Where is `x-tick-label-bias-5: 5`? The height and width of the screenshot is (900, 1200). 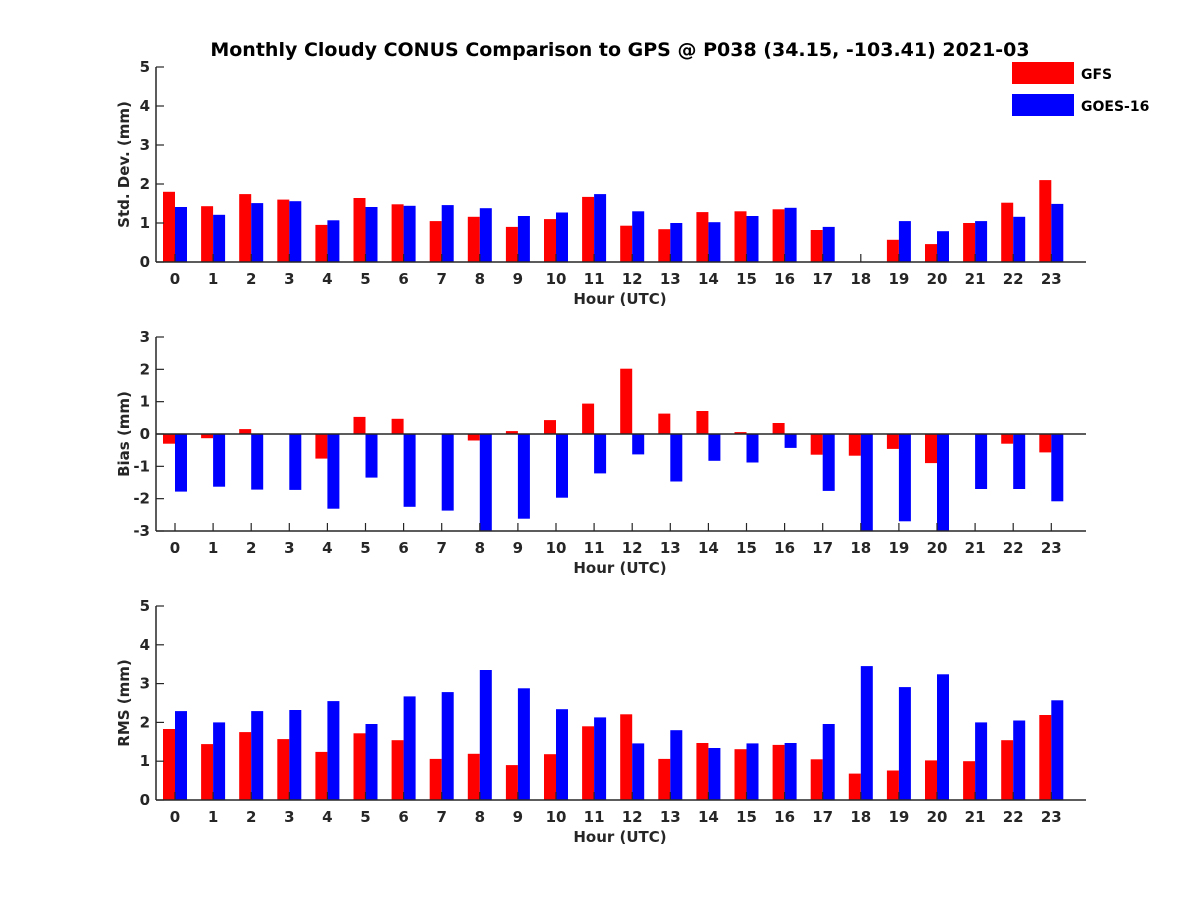 x-tick-label-bias-5: 5 is located at coordinates (365, 548).